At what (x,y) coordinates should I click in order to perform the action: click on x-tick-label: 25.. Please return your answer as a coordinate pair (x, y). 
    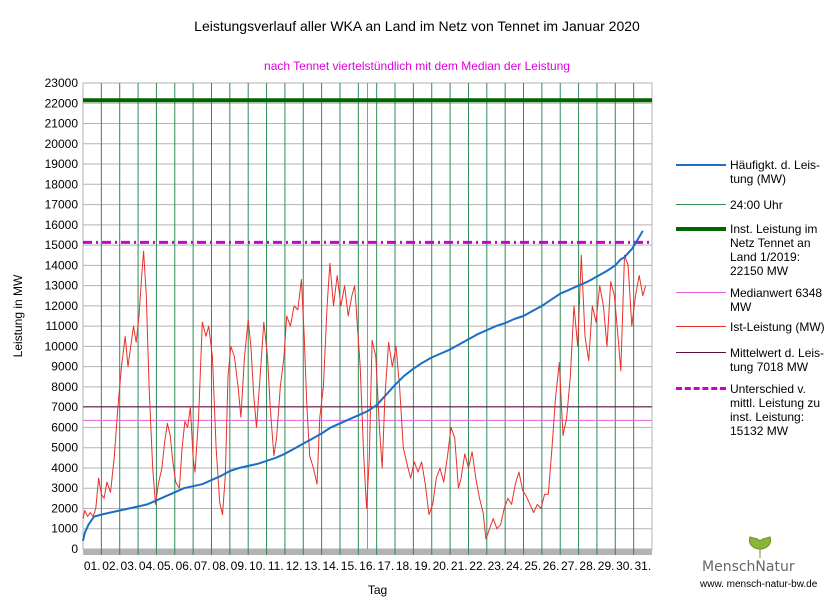
    Looking at the image, I should click on (532, 566).